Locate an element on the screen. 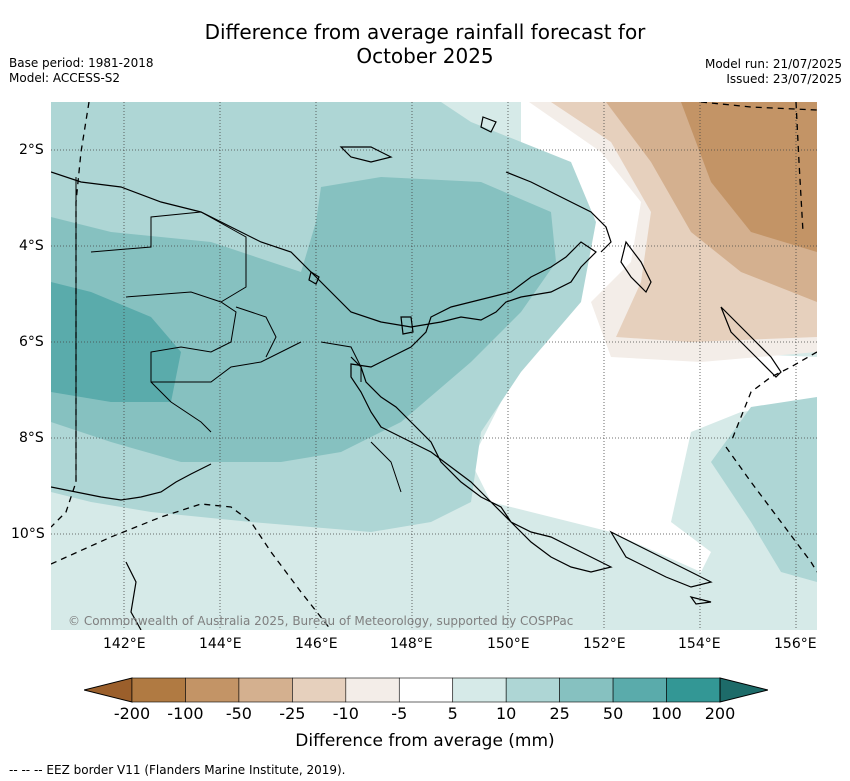 Image resolution: width=850 pixels, height=781 pixels. lon-tick-146: 146°E is located at coordinates (316, 644).